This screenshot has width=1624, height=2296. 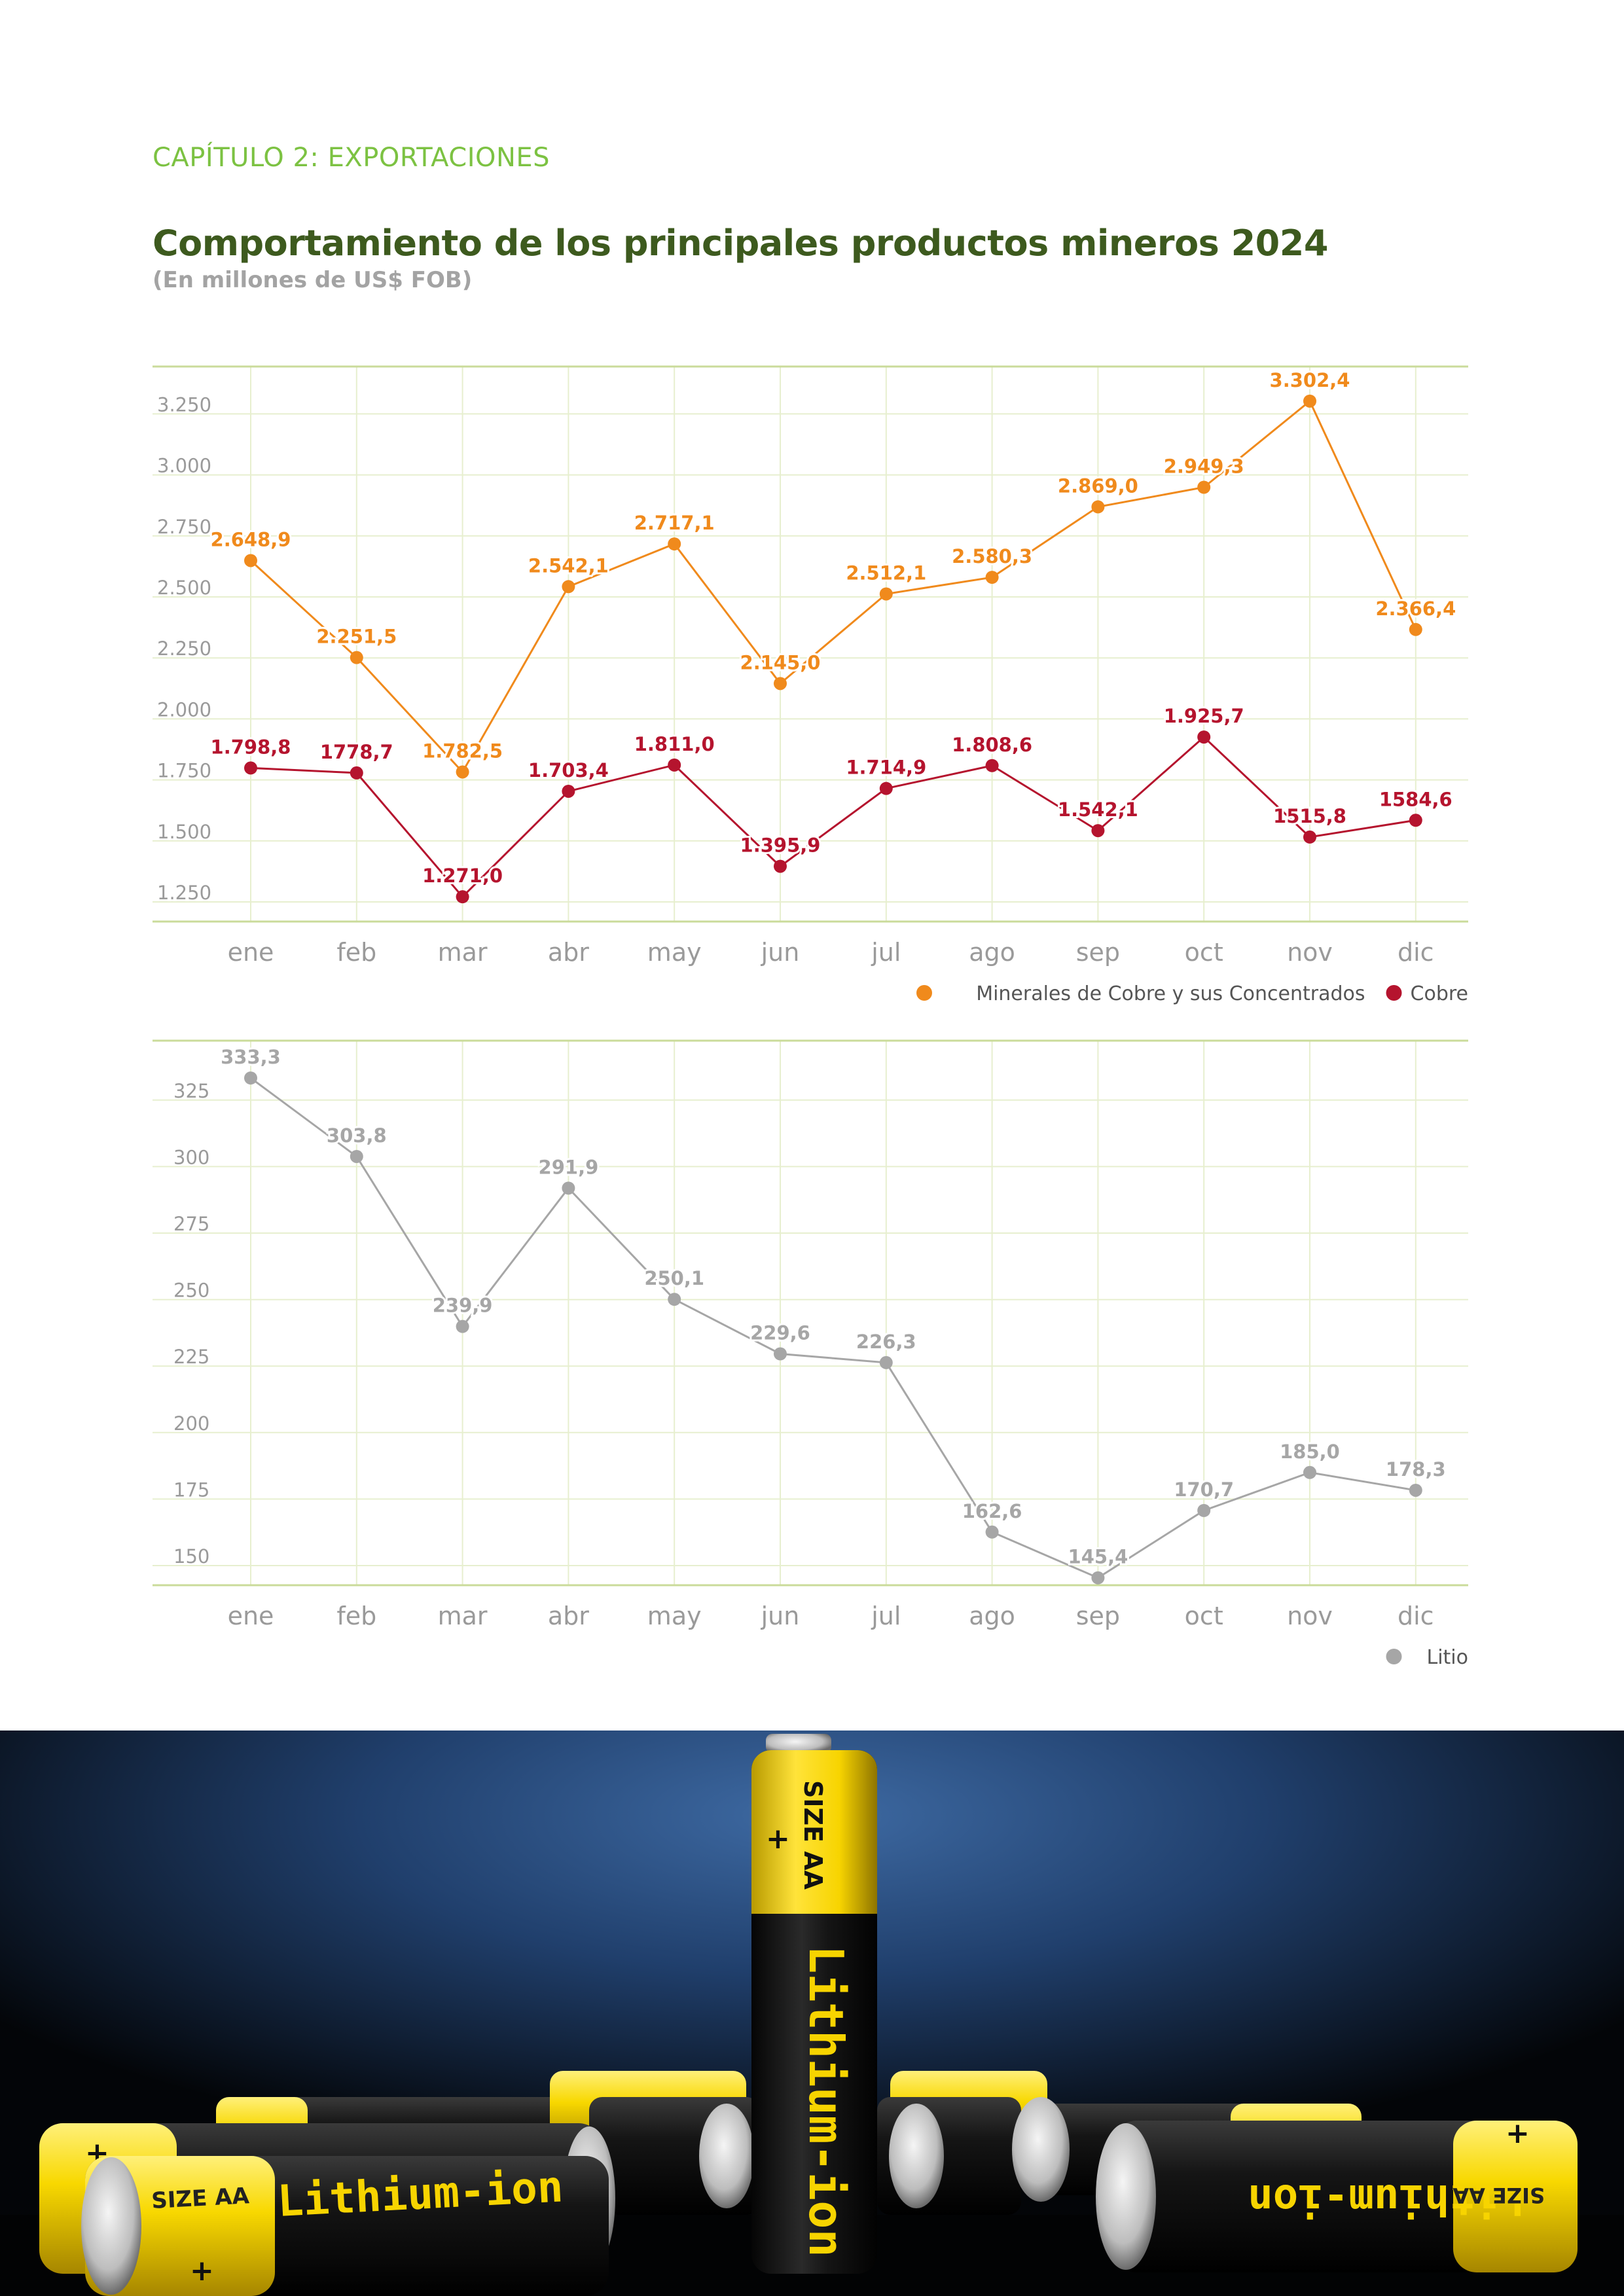 I want to click on data-label-0-feb: 303,8, so click(x=357, y=1135).